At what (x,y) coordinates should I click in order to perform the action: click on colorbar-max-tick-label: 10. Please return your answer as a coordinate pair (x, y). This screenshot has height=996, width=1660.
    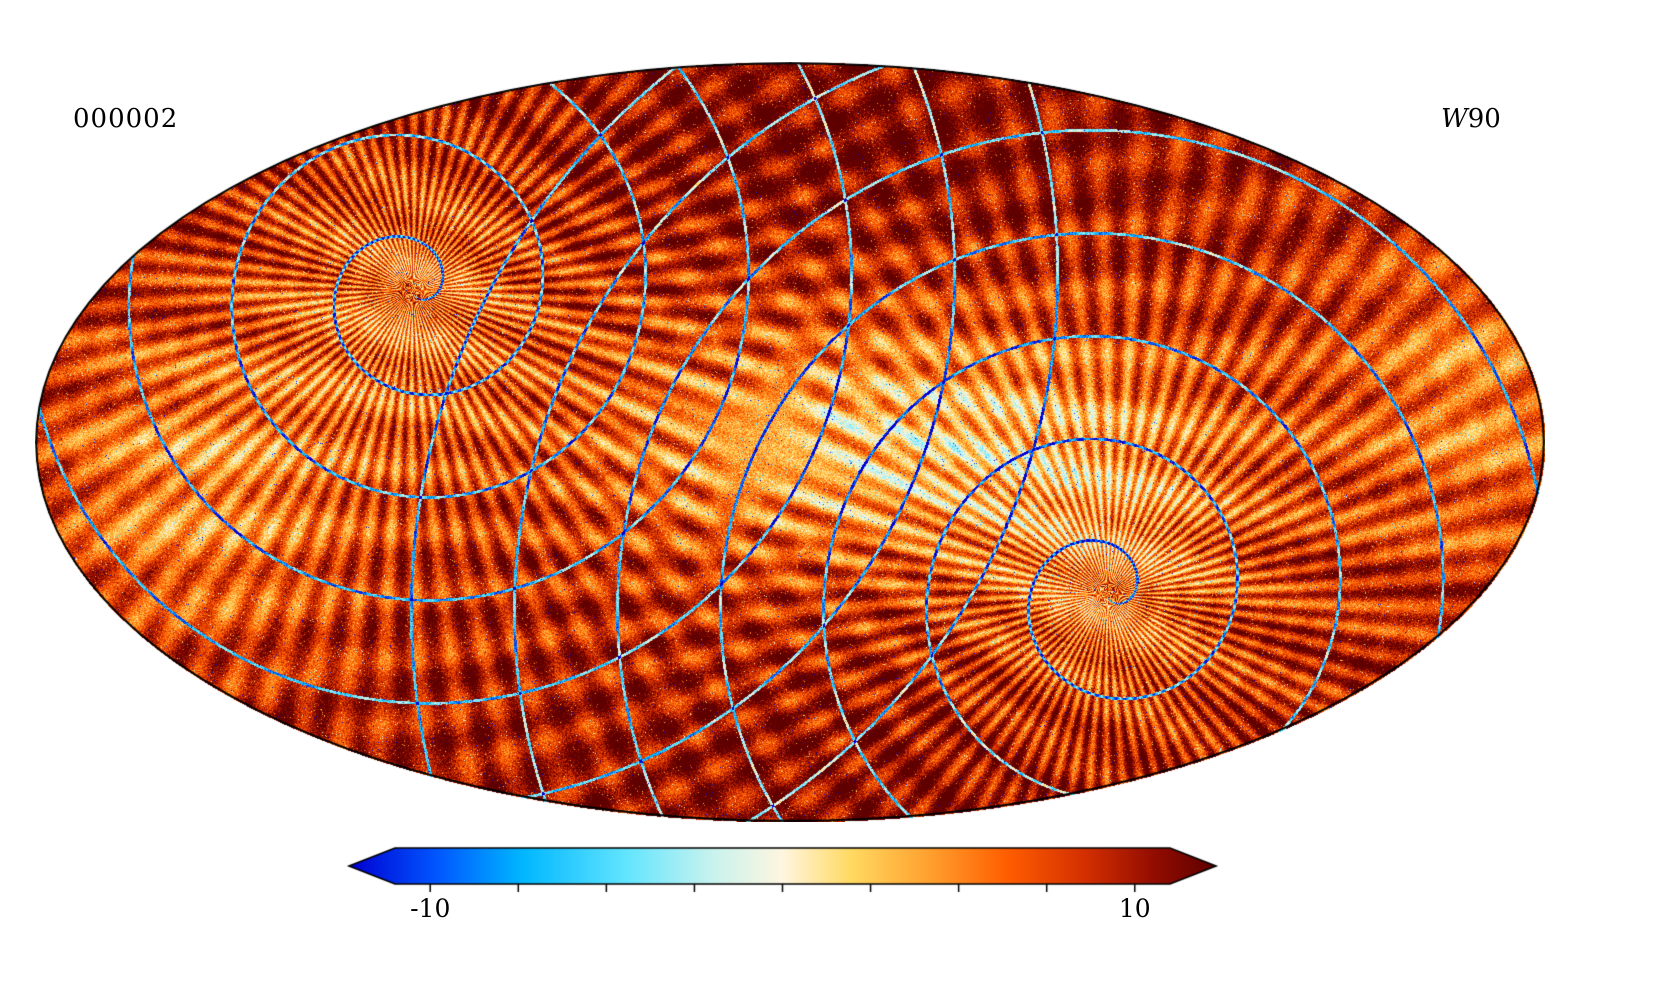
    Looking at the image, I should click on (1134, 908).